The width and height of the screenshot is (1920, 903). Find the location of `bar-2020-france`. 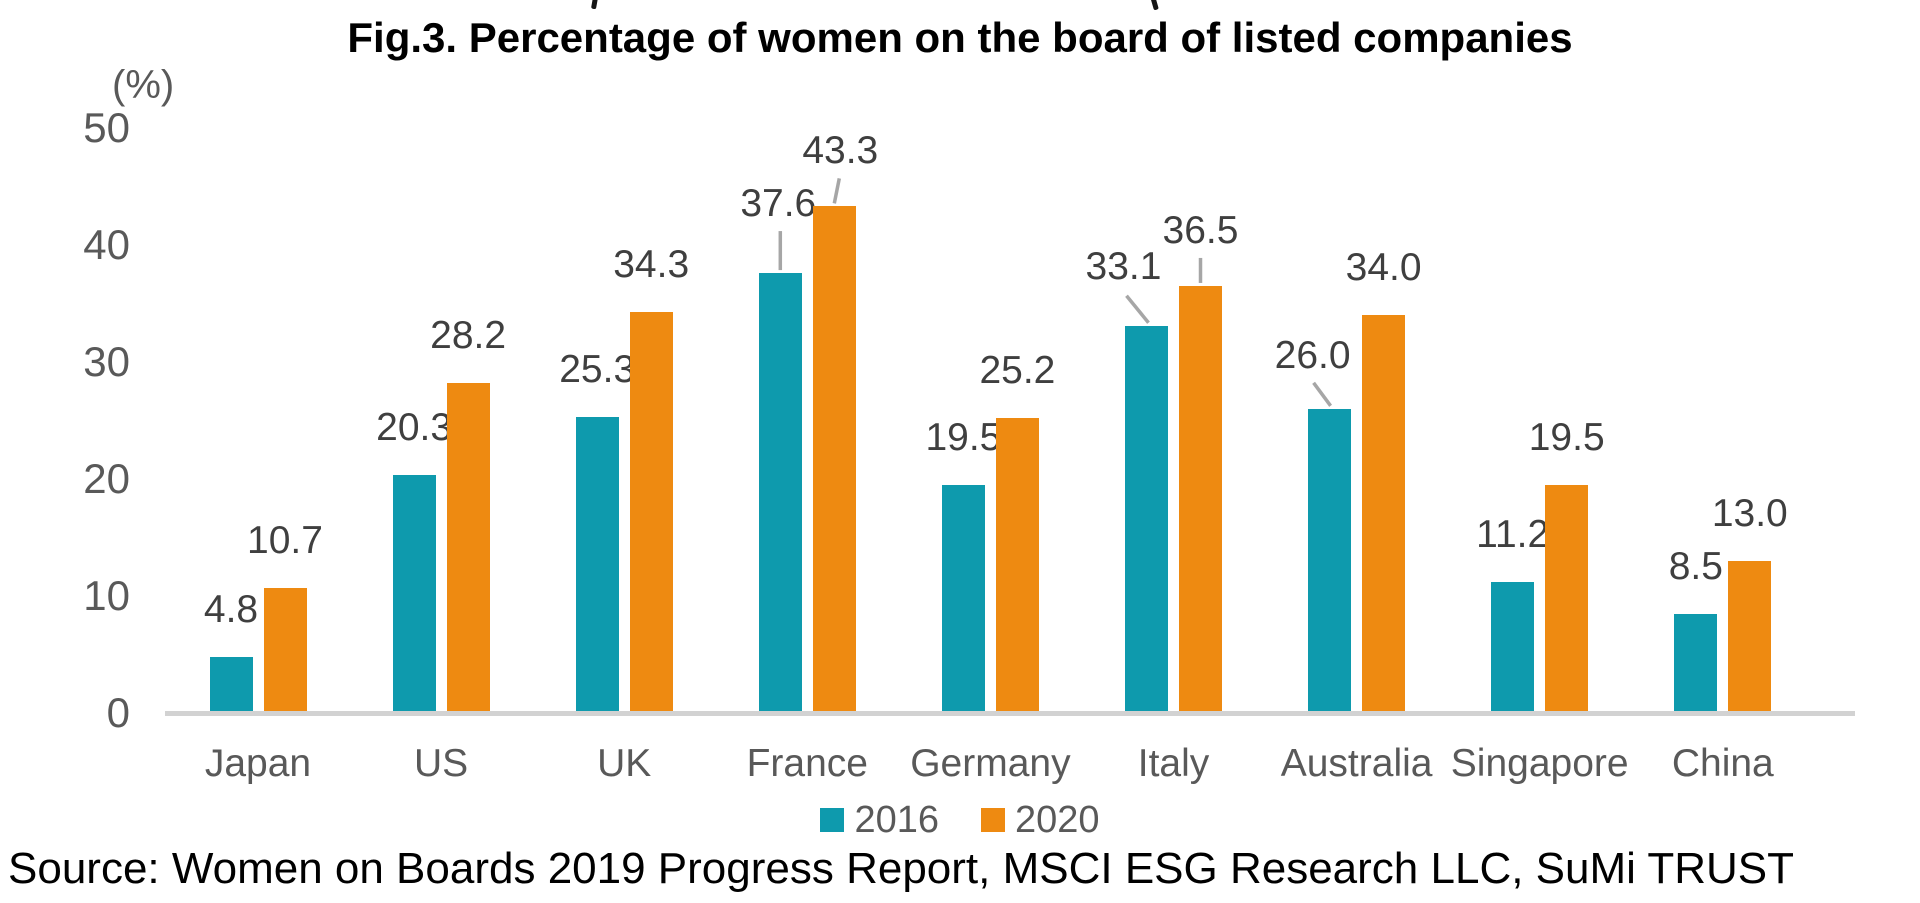

bar-2020-france is located at coordinates (834, 459).